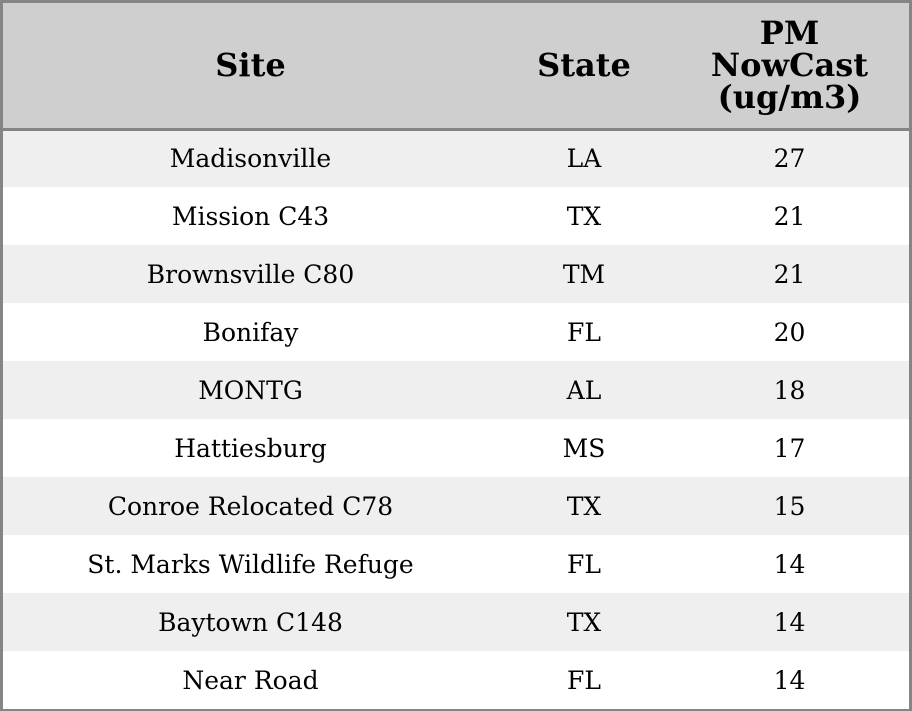 Image resolution: width=912 pixels, height=711 pixels. What do you see at coordinates (584, 159) in the screenshot?
I see `state-cell: LA` at bounding box center [584, 159].